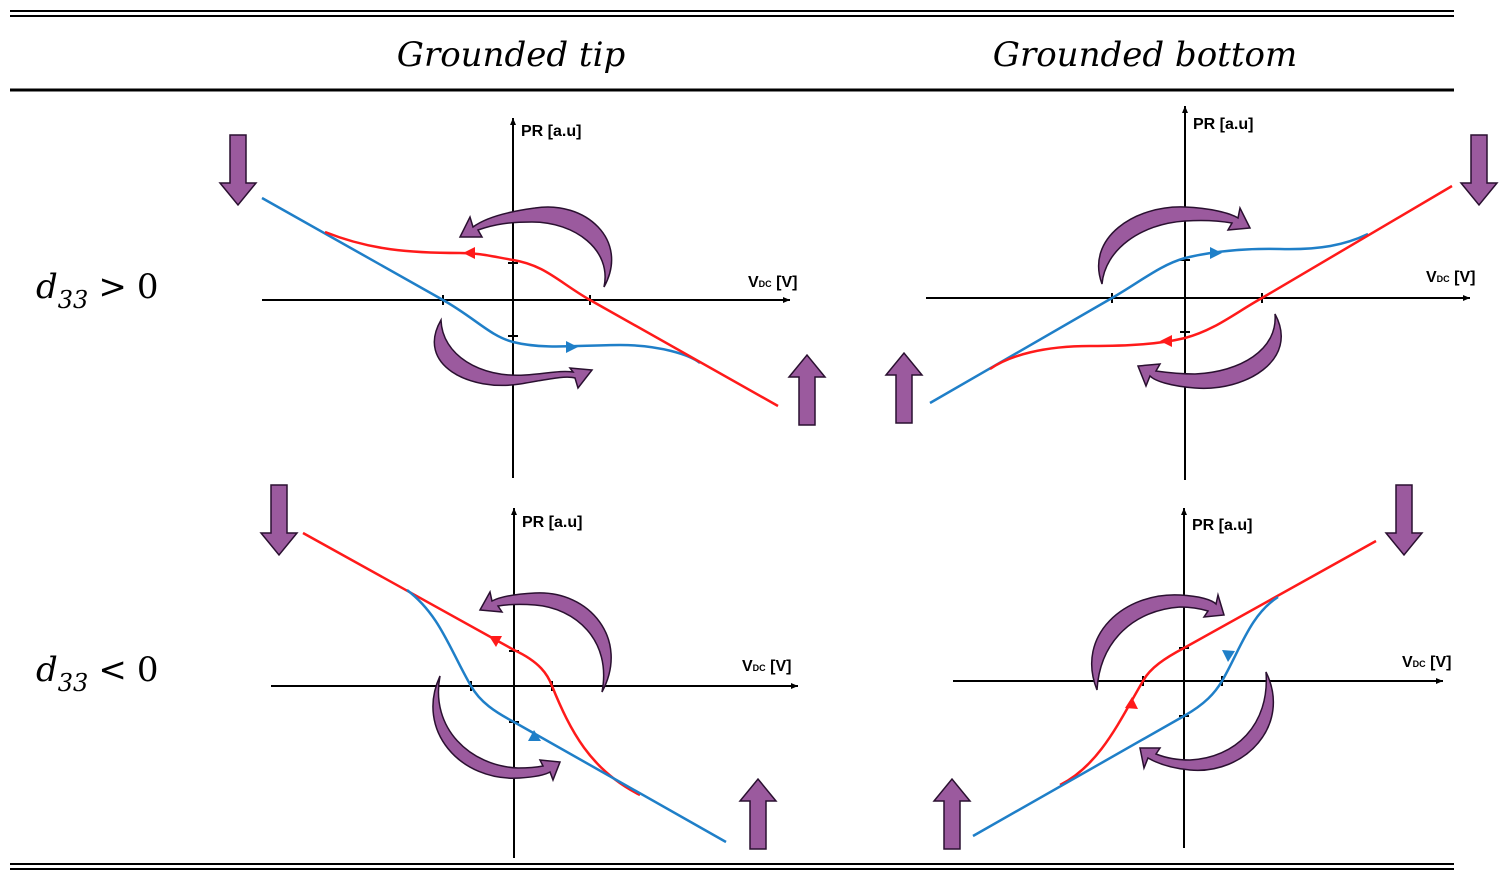 This screenshot has height=881, width=1507. Describe the element at coordinates (112, 287) in the screenshot. I see `row-op: >` at that location.